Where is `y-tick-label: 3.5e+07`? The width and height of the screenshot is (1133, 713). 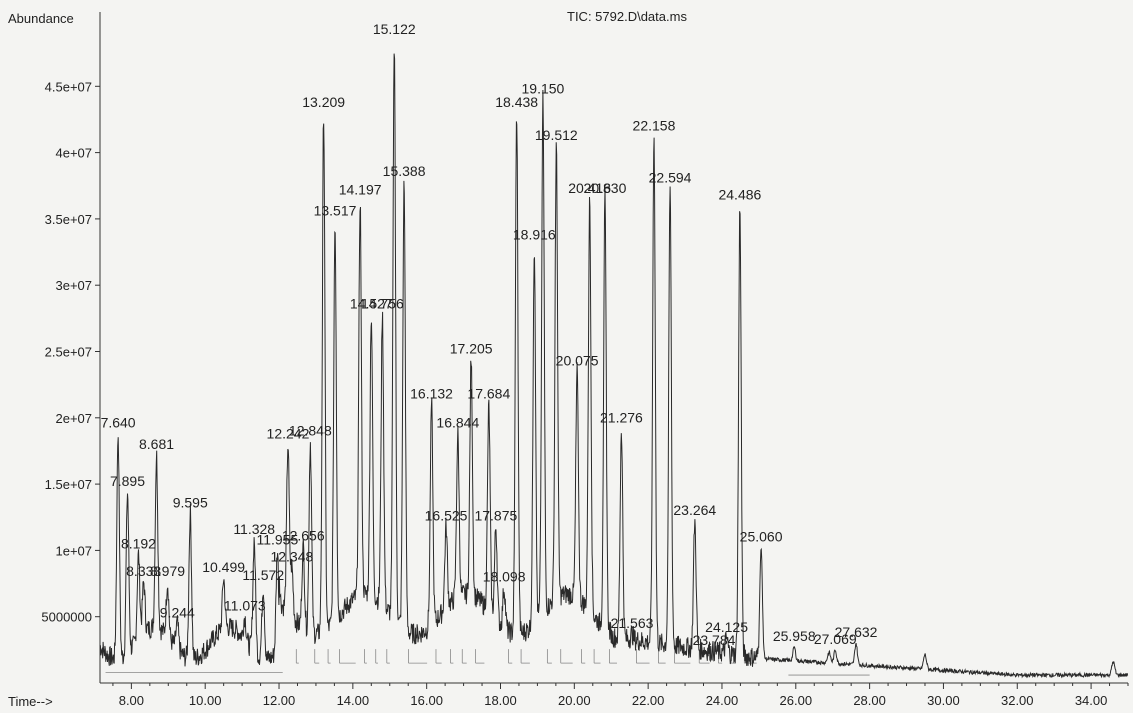 y-tick-label: 3.5e+07 is located at coordinates (68, 219).